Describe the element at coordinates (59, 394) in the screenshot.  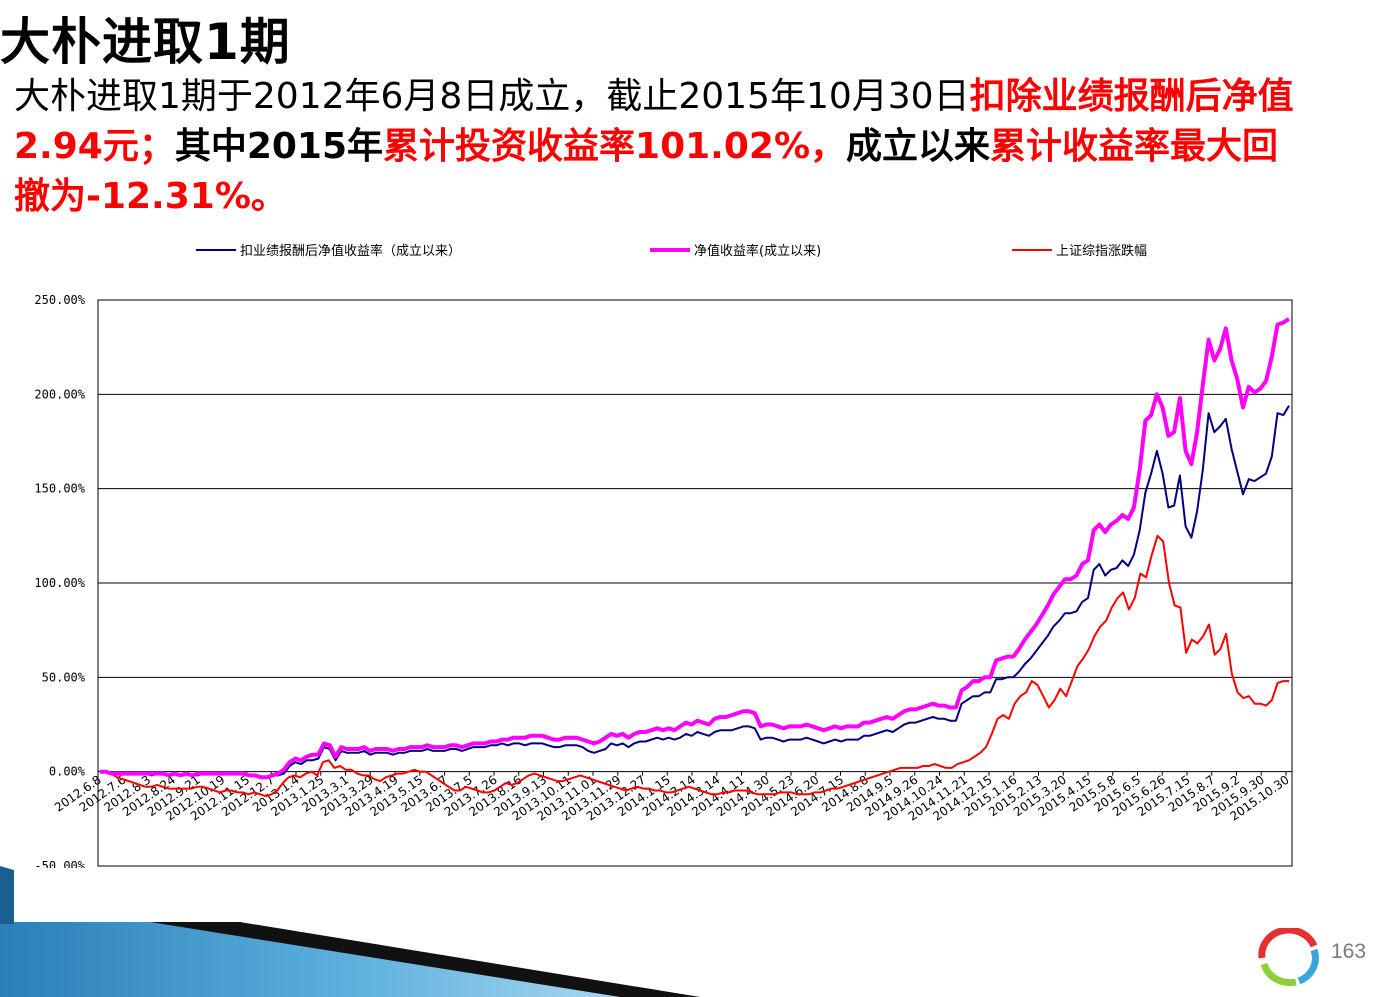
I see `y-tick-label: 200.00%` at that location.